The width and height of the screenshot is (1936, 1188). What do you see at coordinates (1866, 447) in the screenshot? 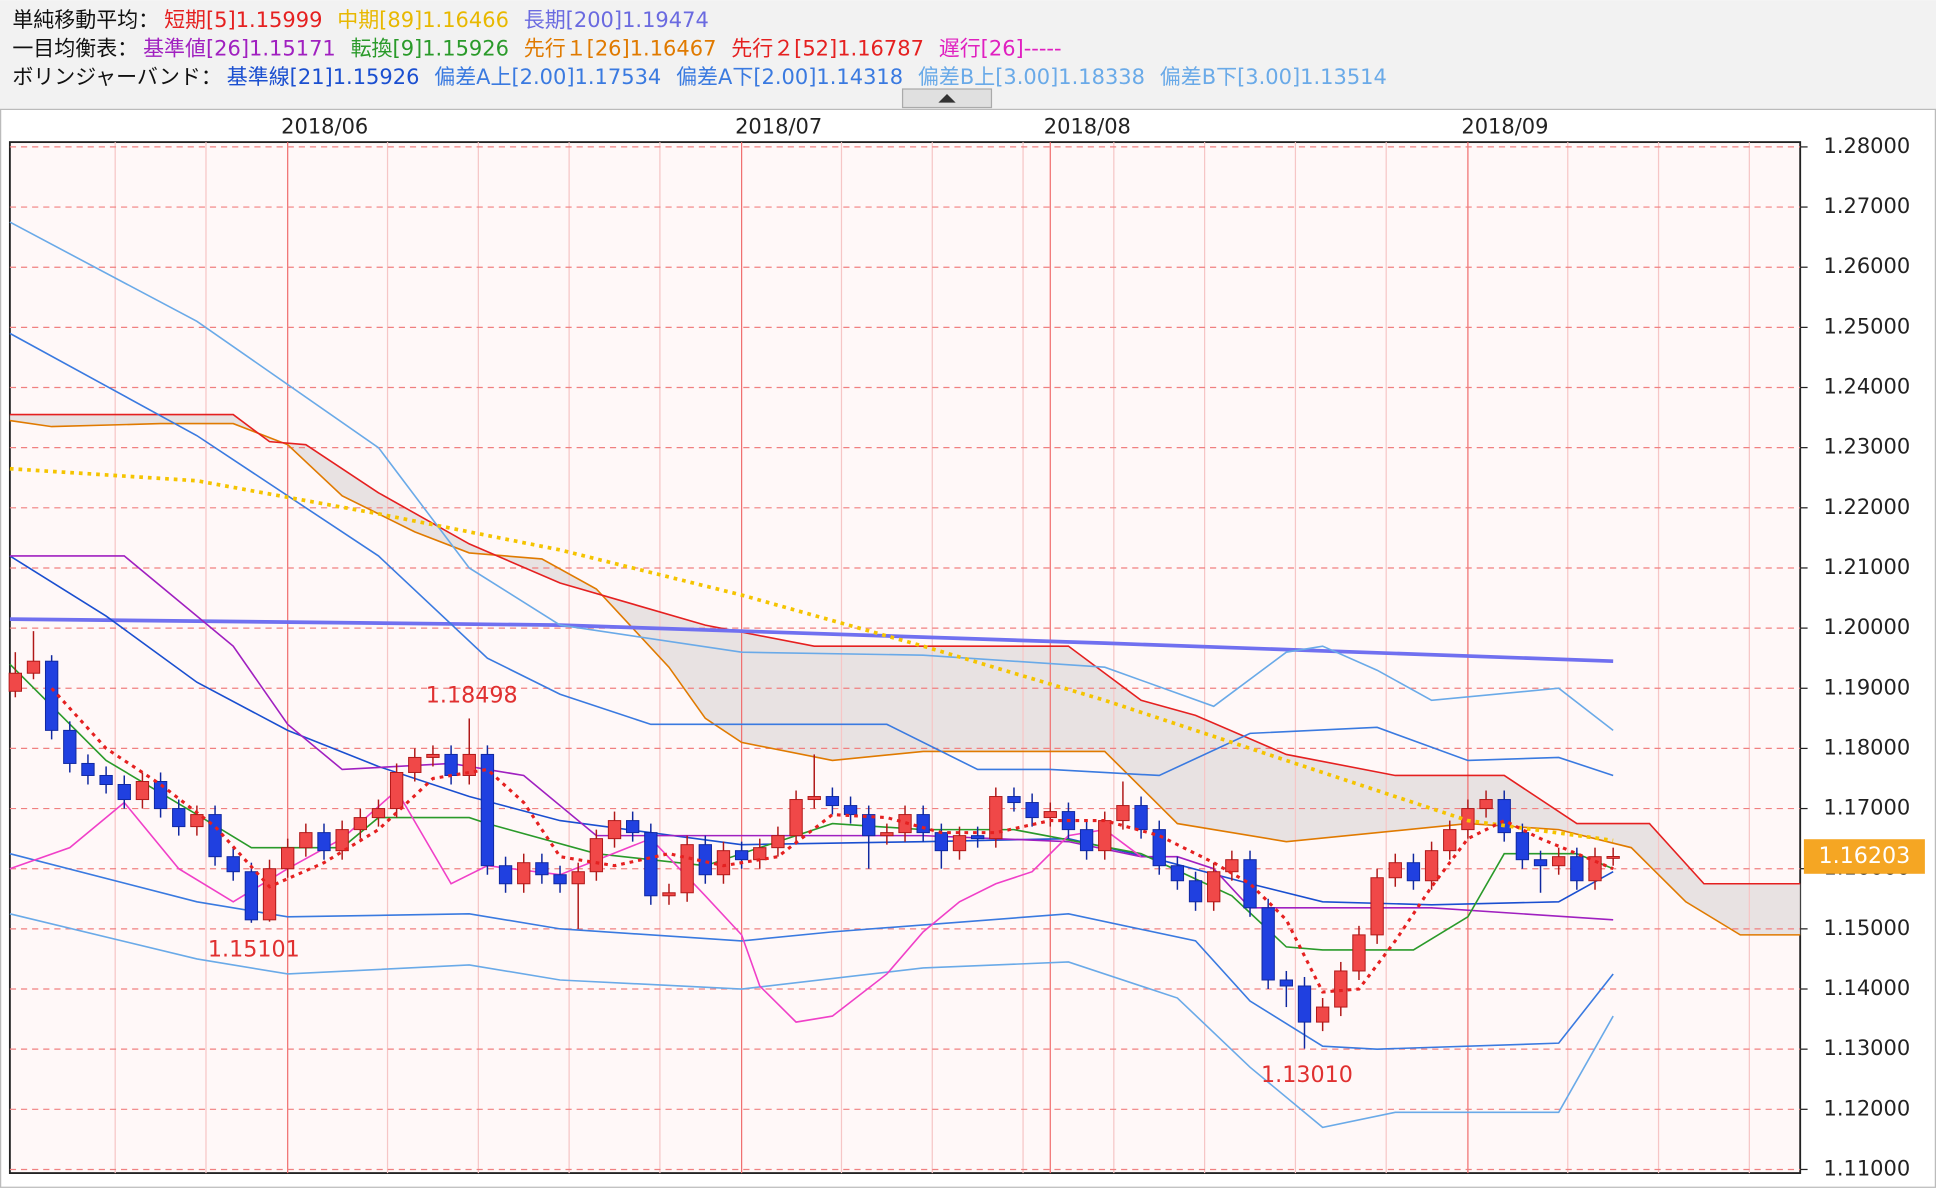
I see `y-tick-label: 1.23000` at bounding box center [1866, 447].